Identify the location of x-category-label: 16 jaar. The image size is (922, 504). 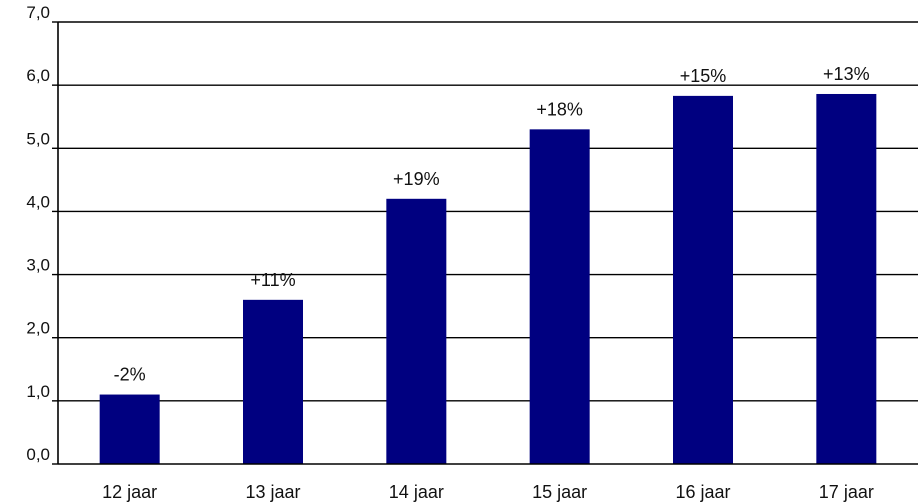
(702, 492).